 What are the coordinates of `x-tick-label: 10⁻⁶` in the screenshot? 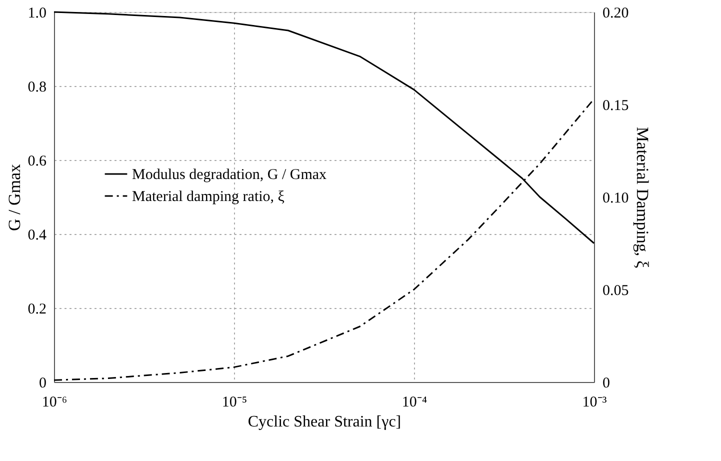 It's located at (55, 402).